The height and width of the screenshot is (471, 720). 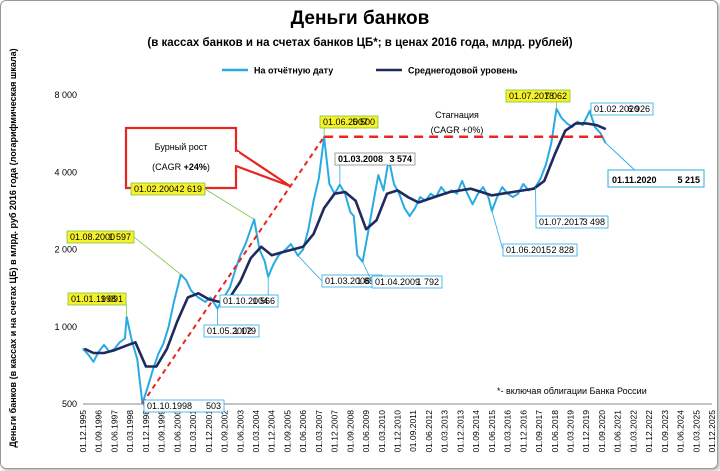 What do you see at coordinates (263, 301) in the screenshot?
I see `annotation-value: 1 566` at bounding box center [263, 301].